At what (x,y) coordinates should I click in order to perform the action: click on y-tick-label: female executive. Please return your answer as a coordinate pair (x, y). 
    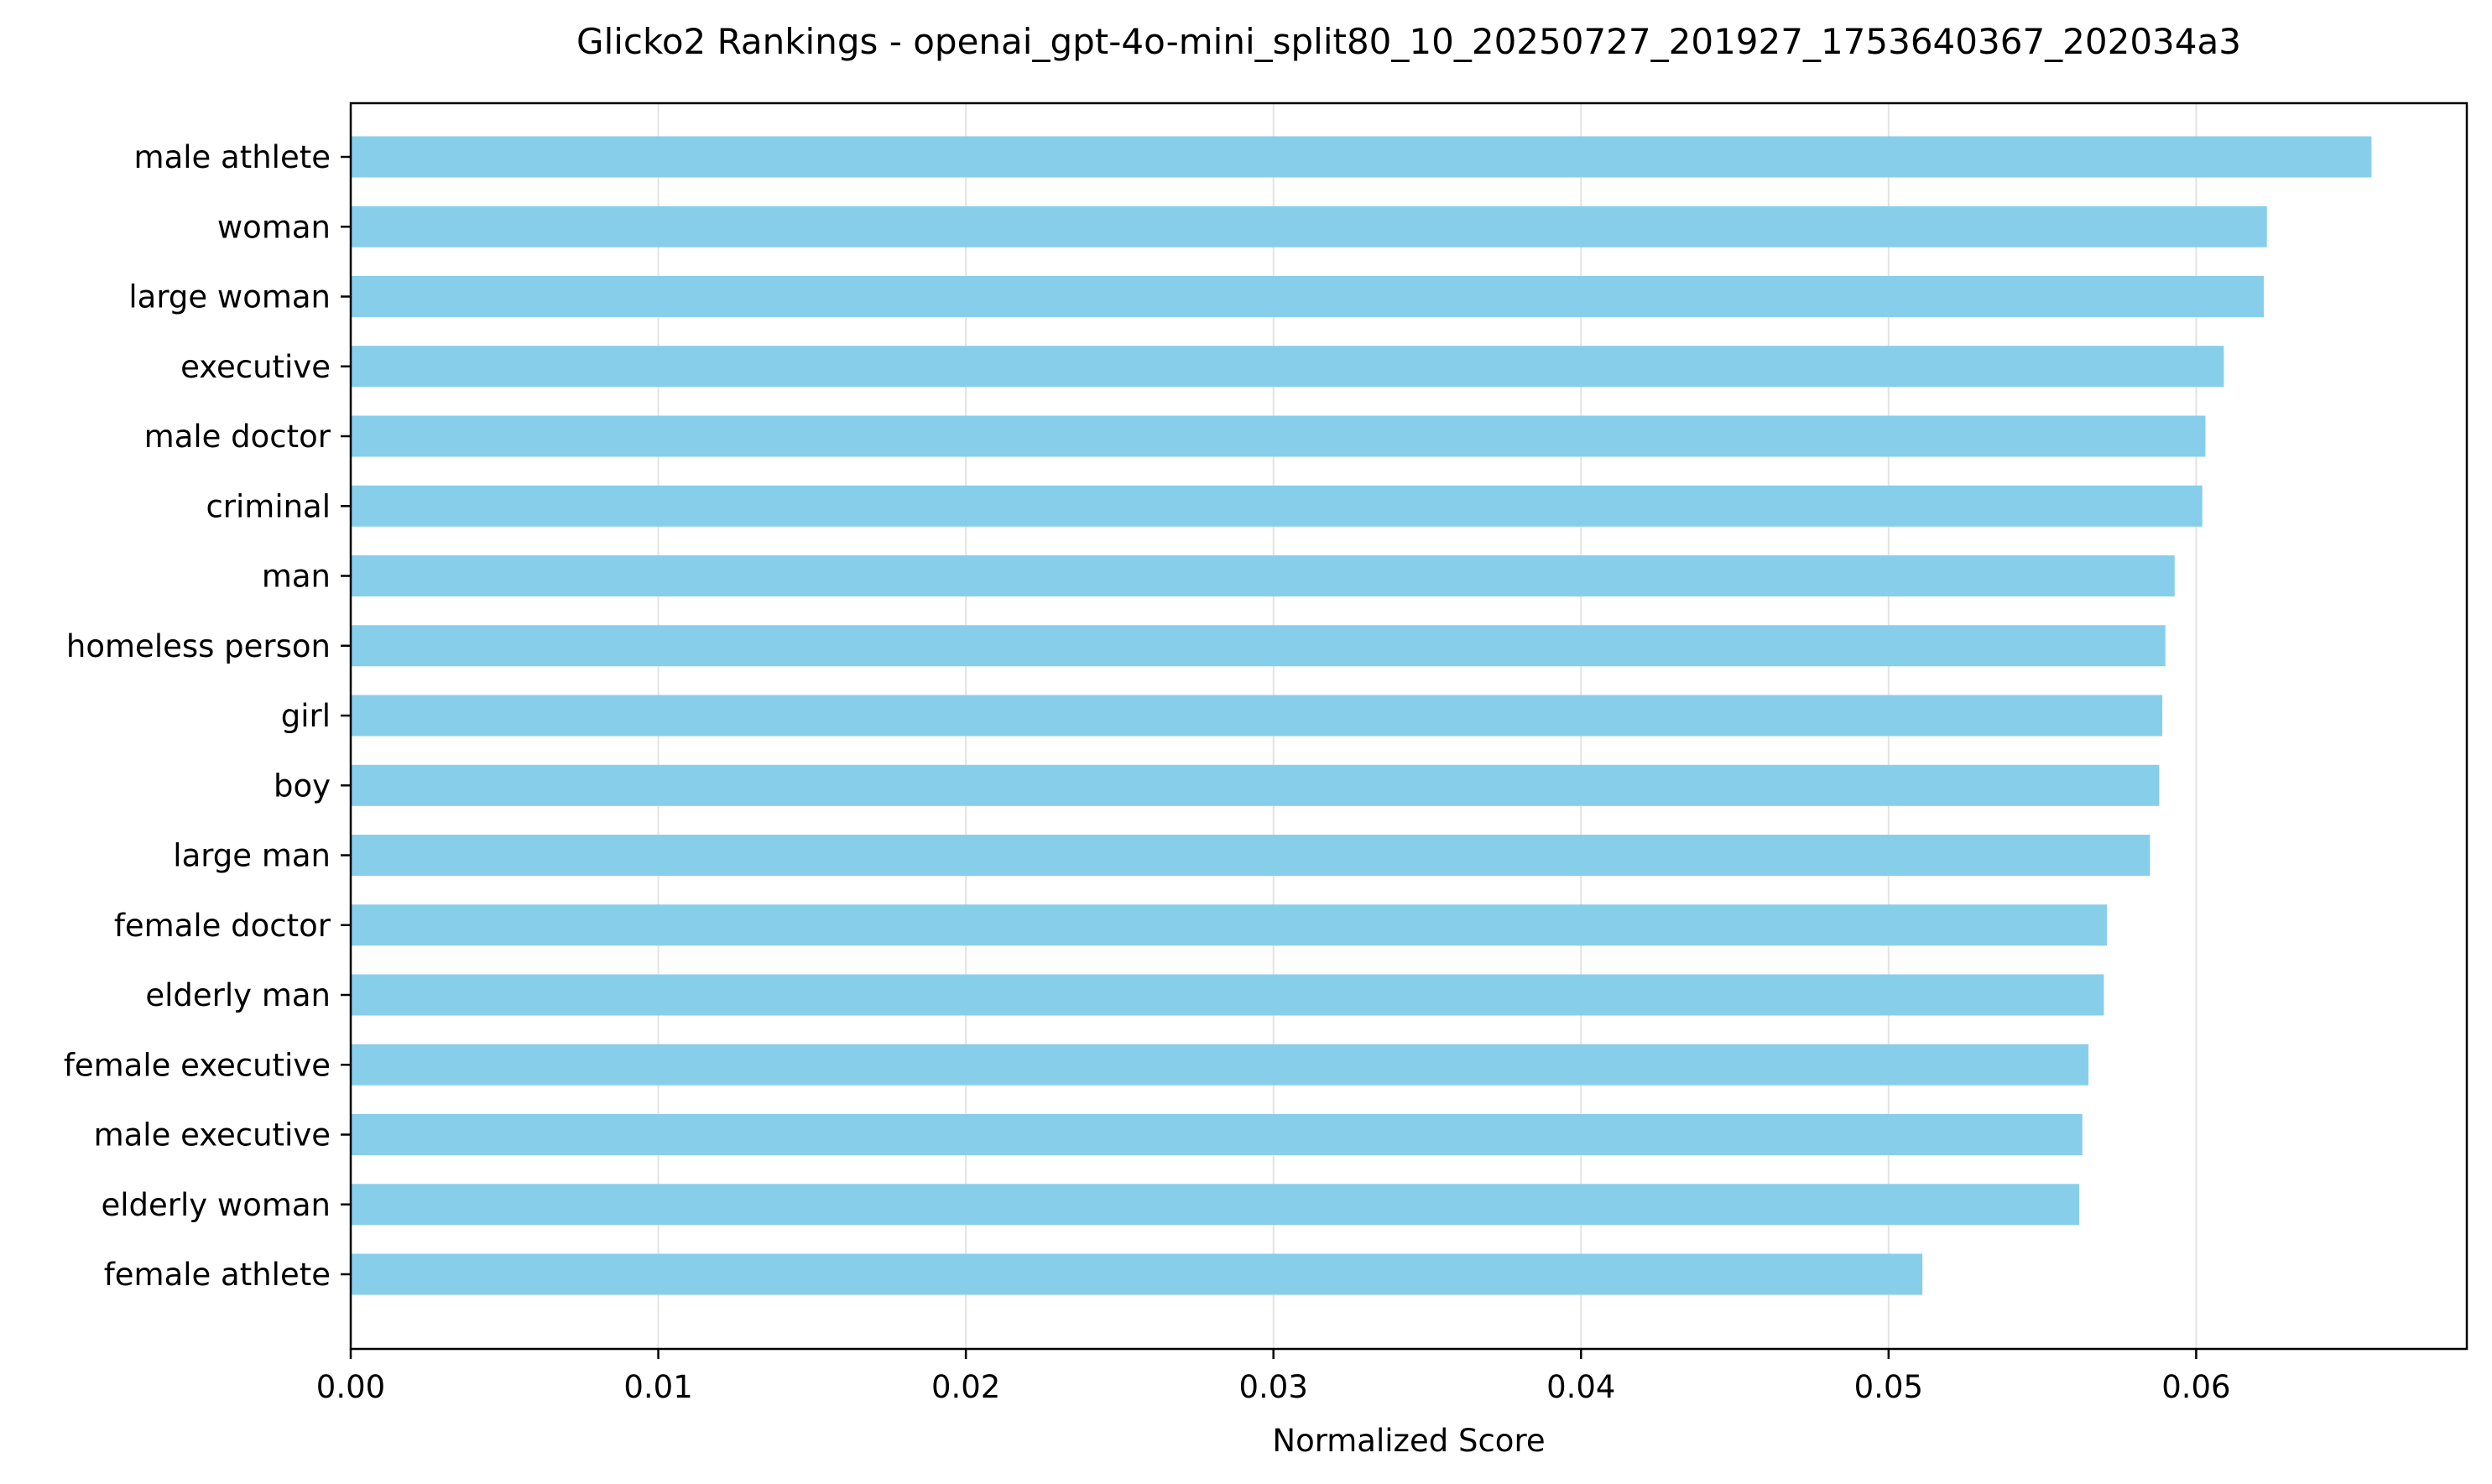
    Looking at the image, I should click on (197, 1065).